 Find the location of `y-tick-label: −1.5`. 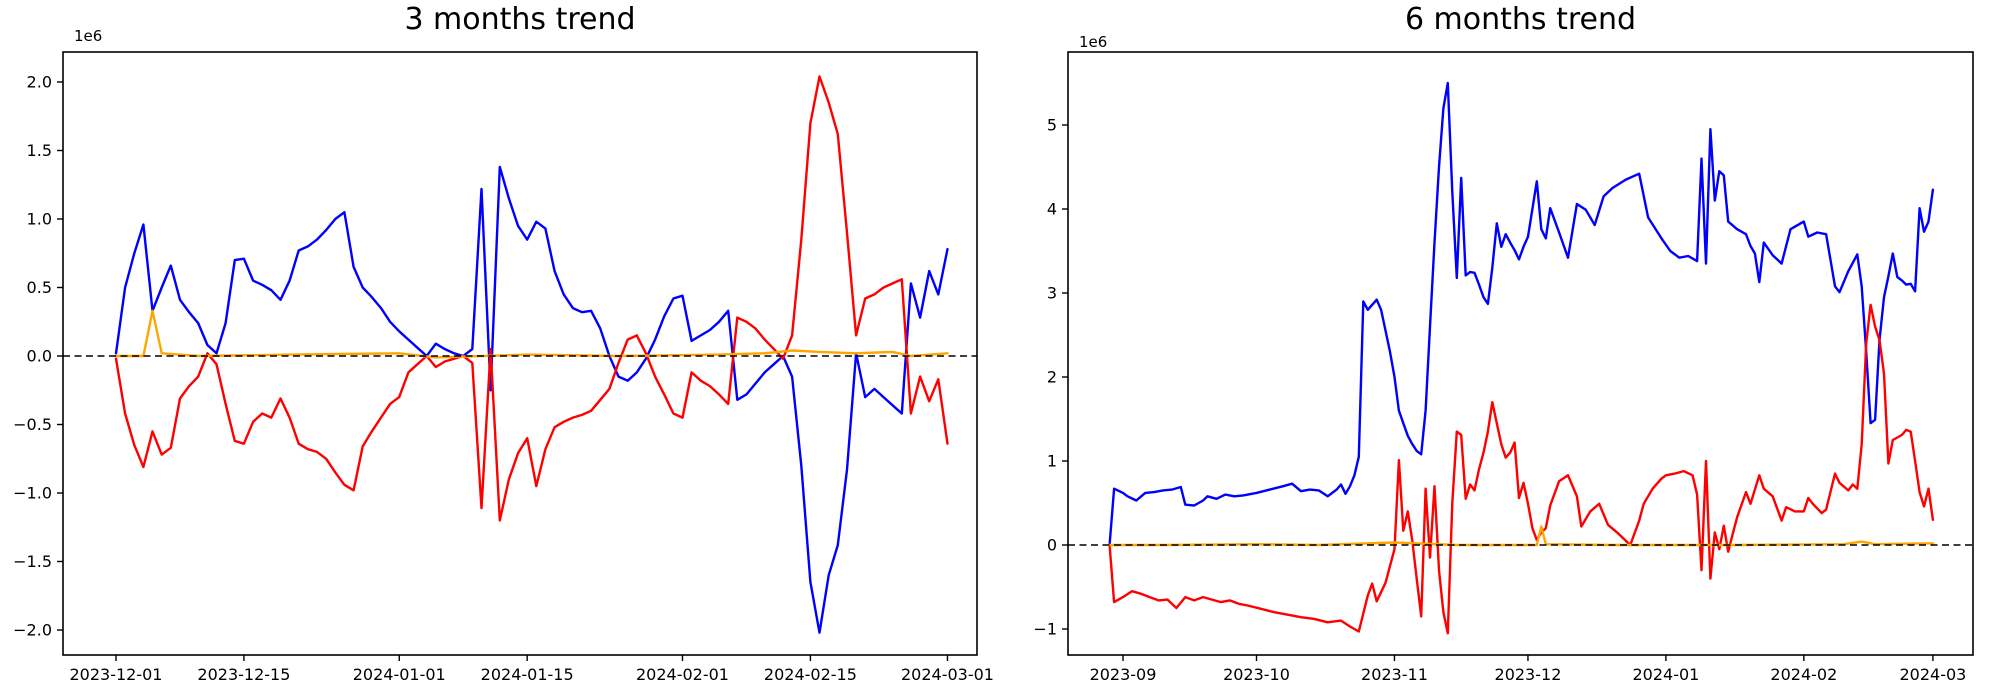

y-tick-label: −1.5 is located at coordinates (32, 561).